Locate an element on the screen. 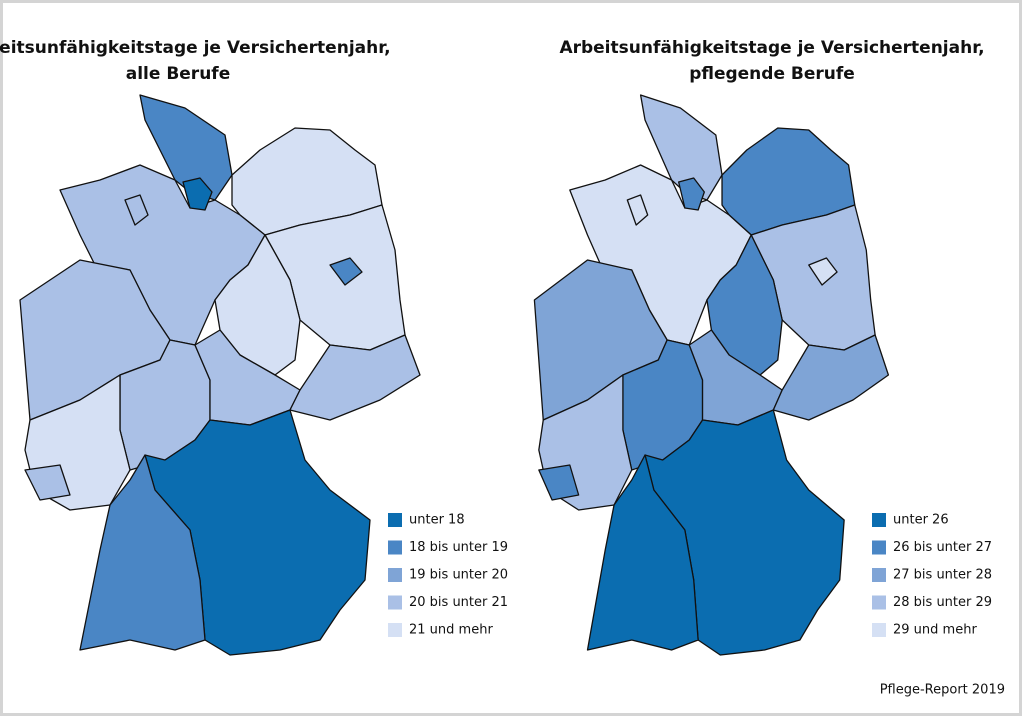 The image size is (1022, 720). legend-label: 27 bis unter 28 is located at coordinates (942, 575).